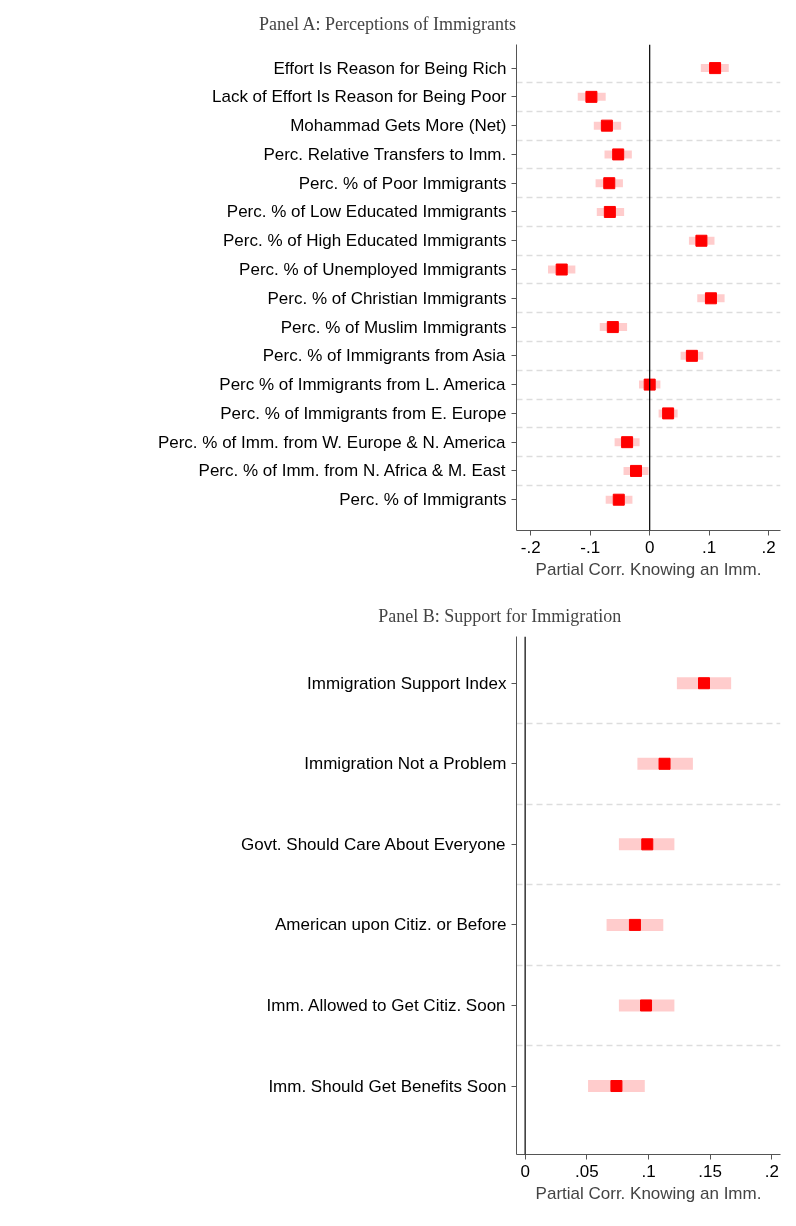 This screenshot has width=796, height=1226. I want to click on y-tick-label: Perc. % of Immigrants, so click(423, 500).